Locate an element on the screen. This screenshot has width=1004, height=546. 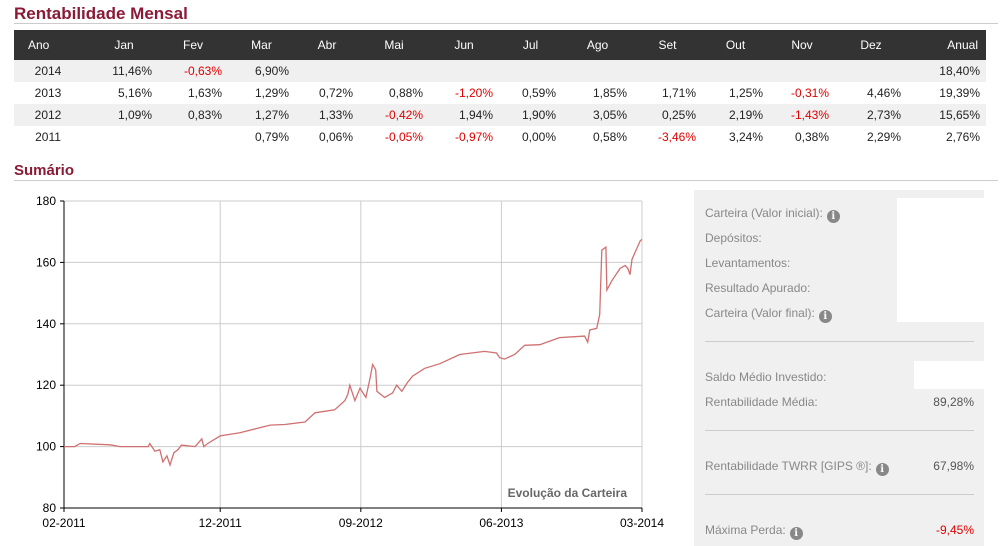
return-cell: 5,16% is located at coordinates (134, 93).